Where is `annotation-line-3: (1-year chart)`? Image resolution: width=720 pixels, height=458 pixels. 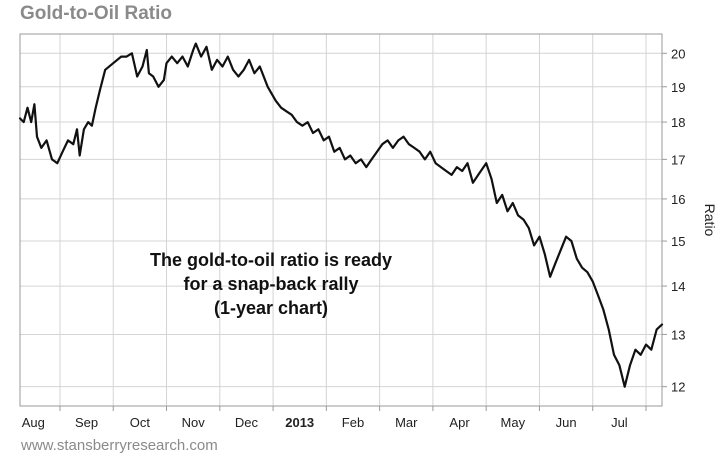
annotation-line-3: (1-year chart) is located at coordinates (271, 308).